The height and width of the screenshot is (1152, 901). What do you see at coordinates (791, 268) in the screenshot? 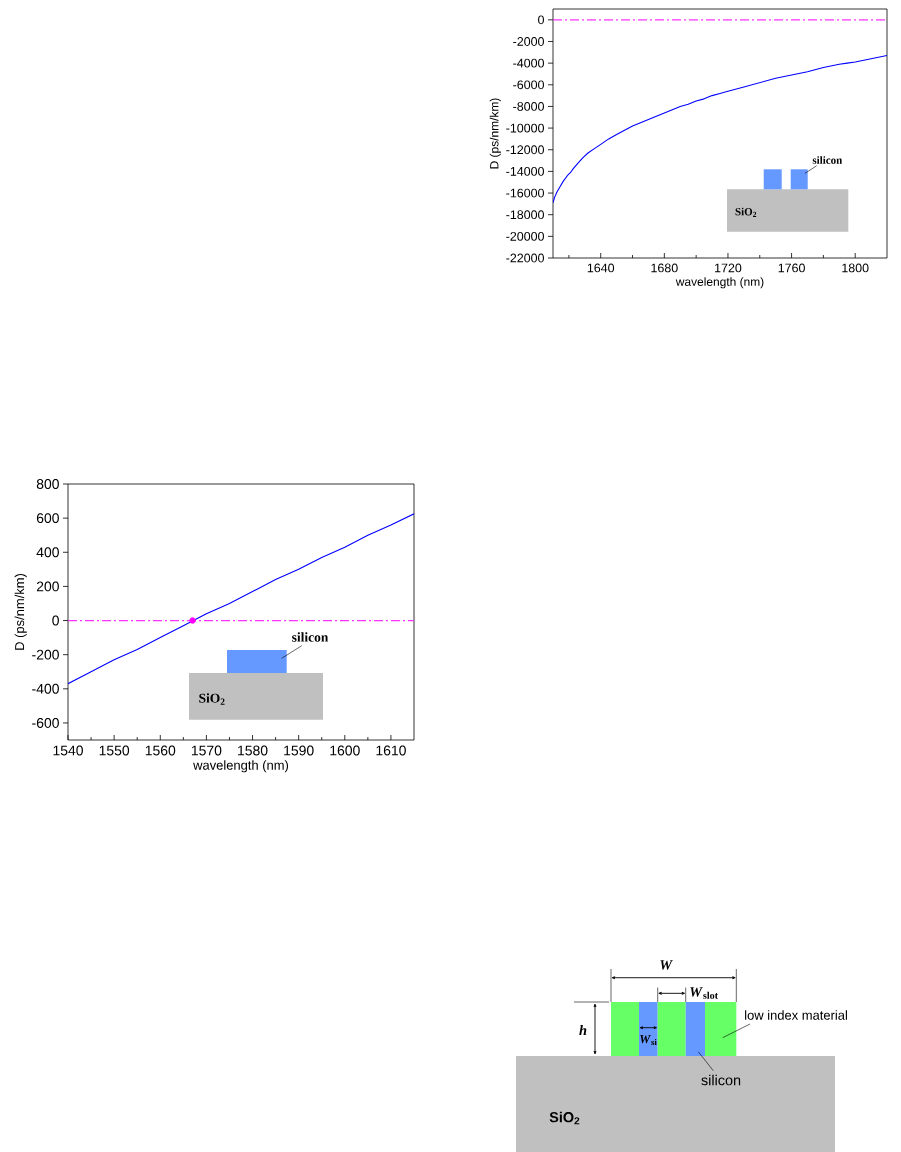
I see `x-tick-label: 1760` at bounding box center [791, 268].